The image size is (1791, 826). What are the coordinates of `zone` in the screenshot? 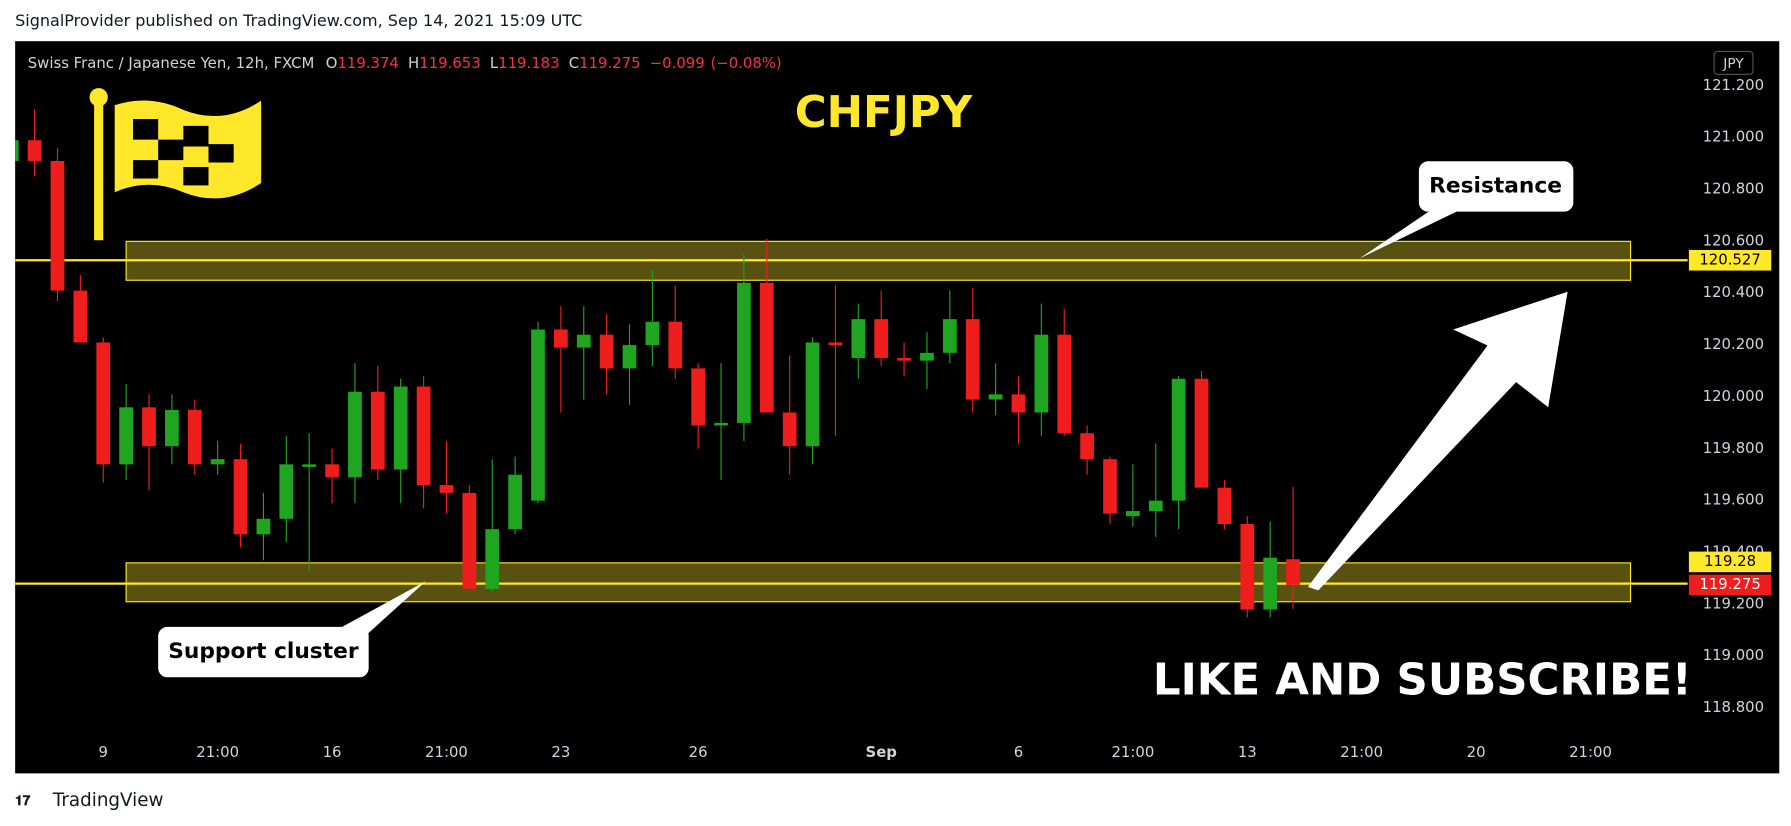 It's located at (878, 582).